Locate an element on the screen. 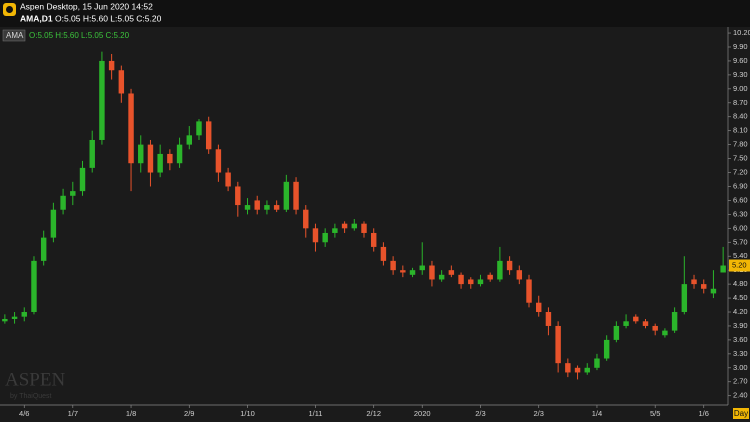 This screenshot has width=750, height=422. y-tick-label: 8.70 is located at coordinates (740, 102).